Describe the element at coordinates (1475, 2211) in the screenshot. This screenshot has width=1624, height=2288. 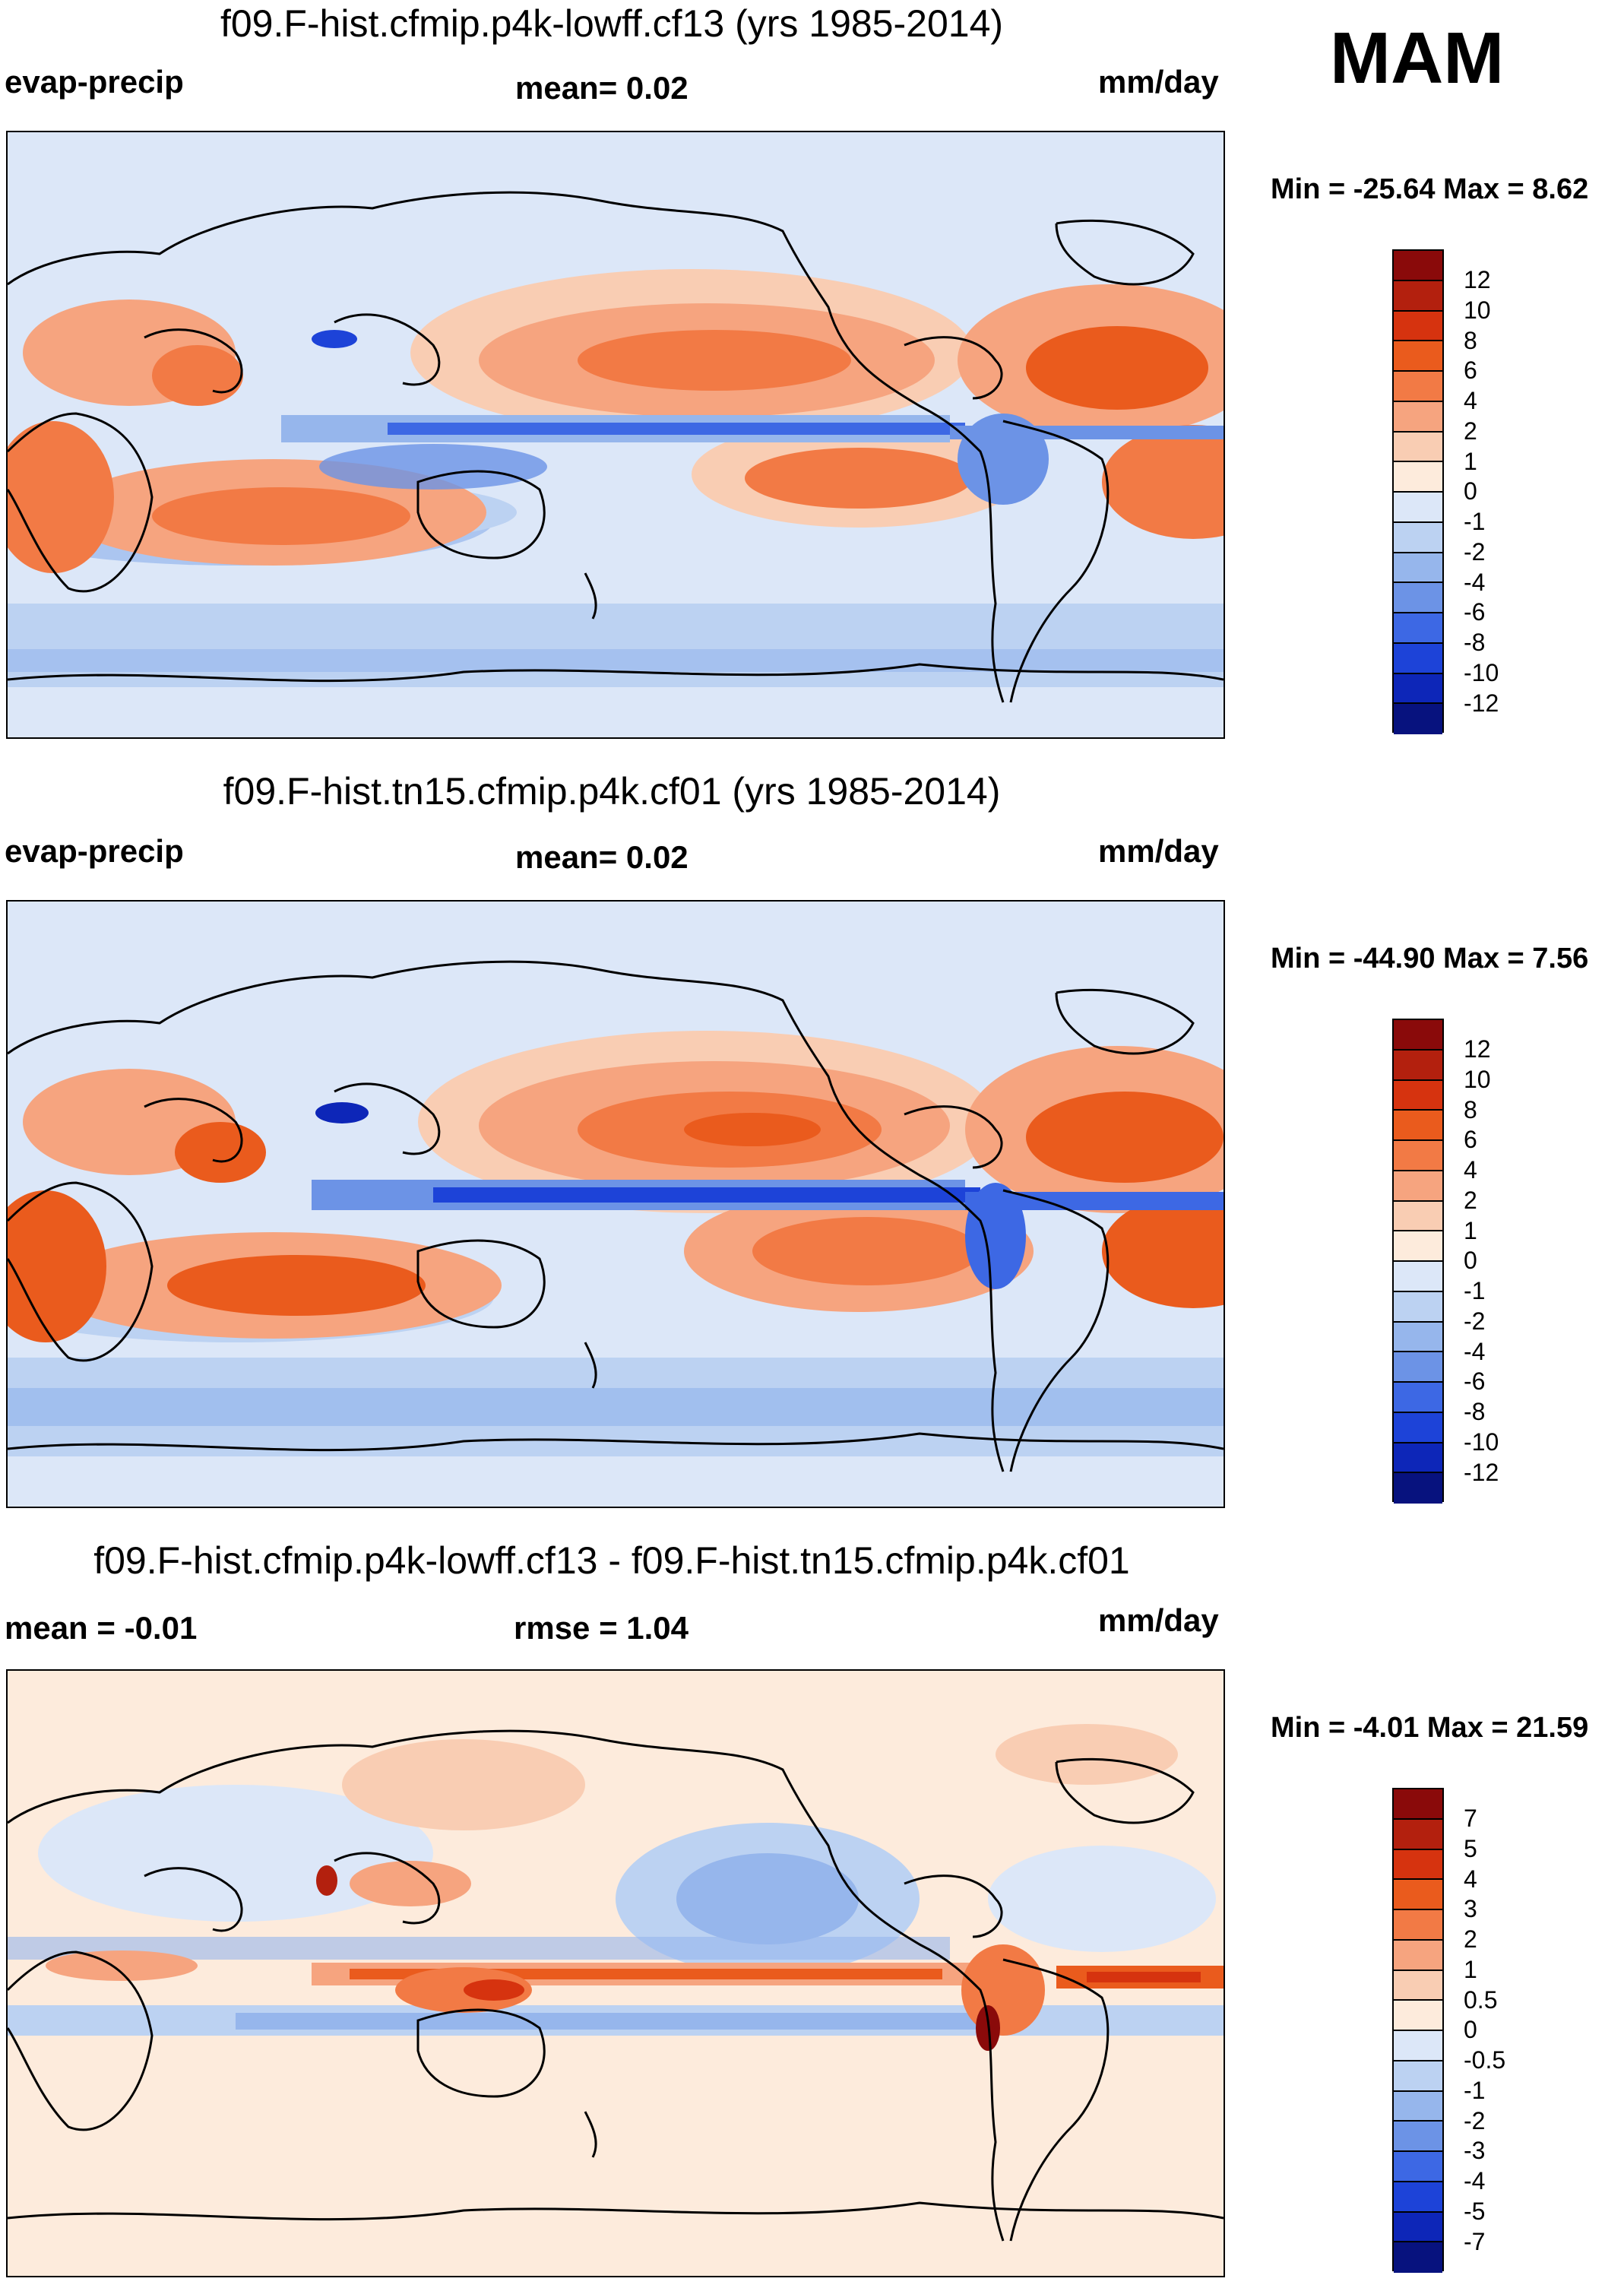
I see `colorbar-label: -5` at that location.